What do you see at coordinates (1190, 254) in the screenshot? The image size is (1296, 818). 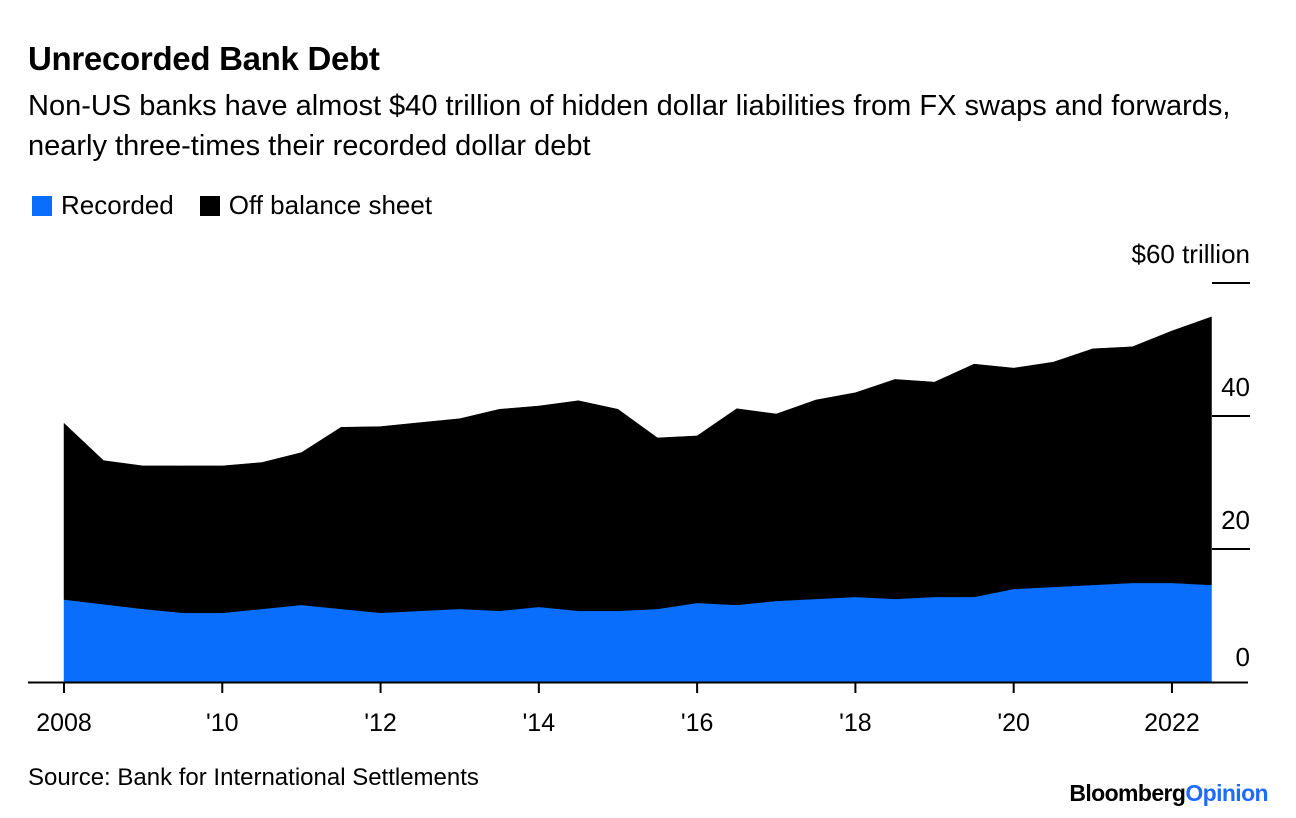 I see `y-tick-label: $60 trillion` at bounding box center [1190, 254].